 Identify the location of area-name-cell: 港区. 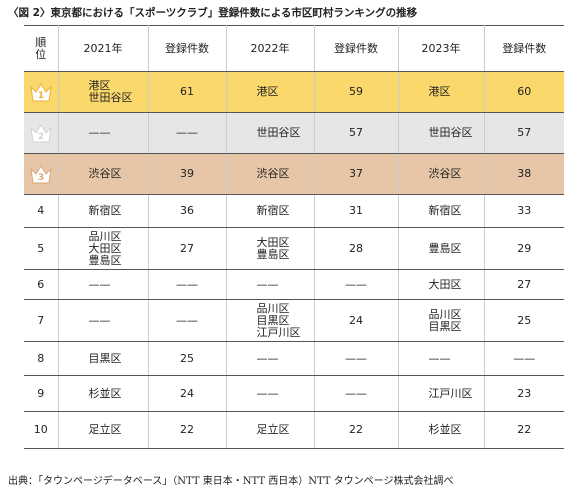
(270, 92).